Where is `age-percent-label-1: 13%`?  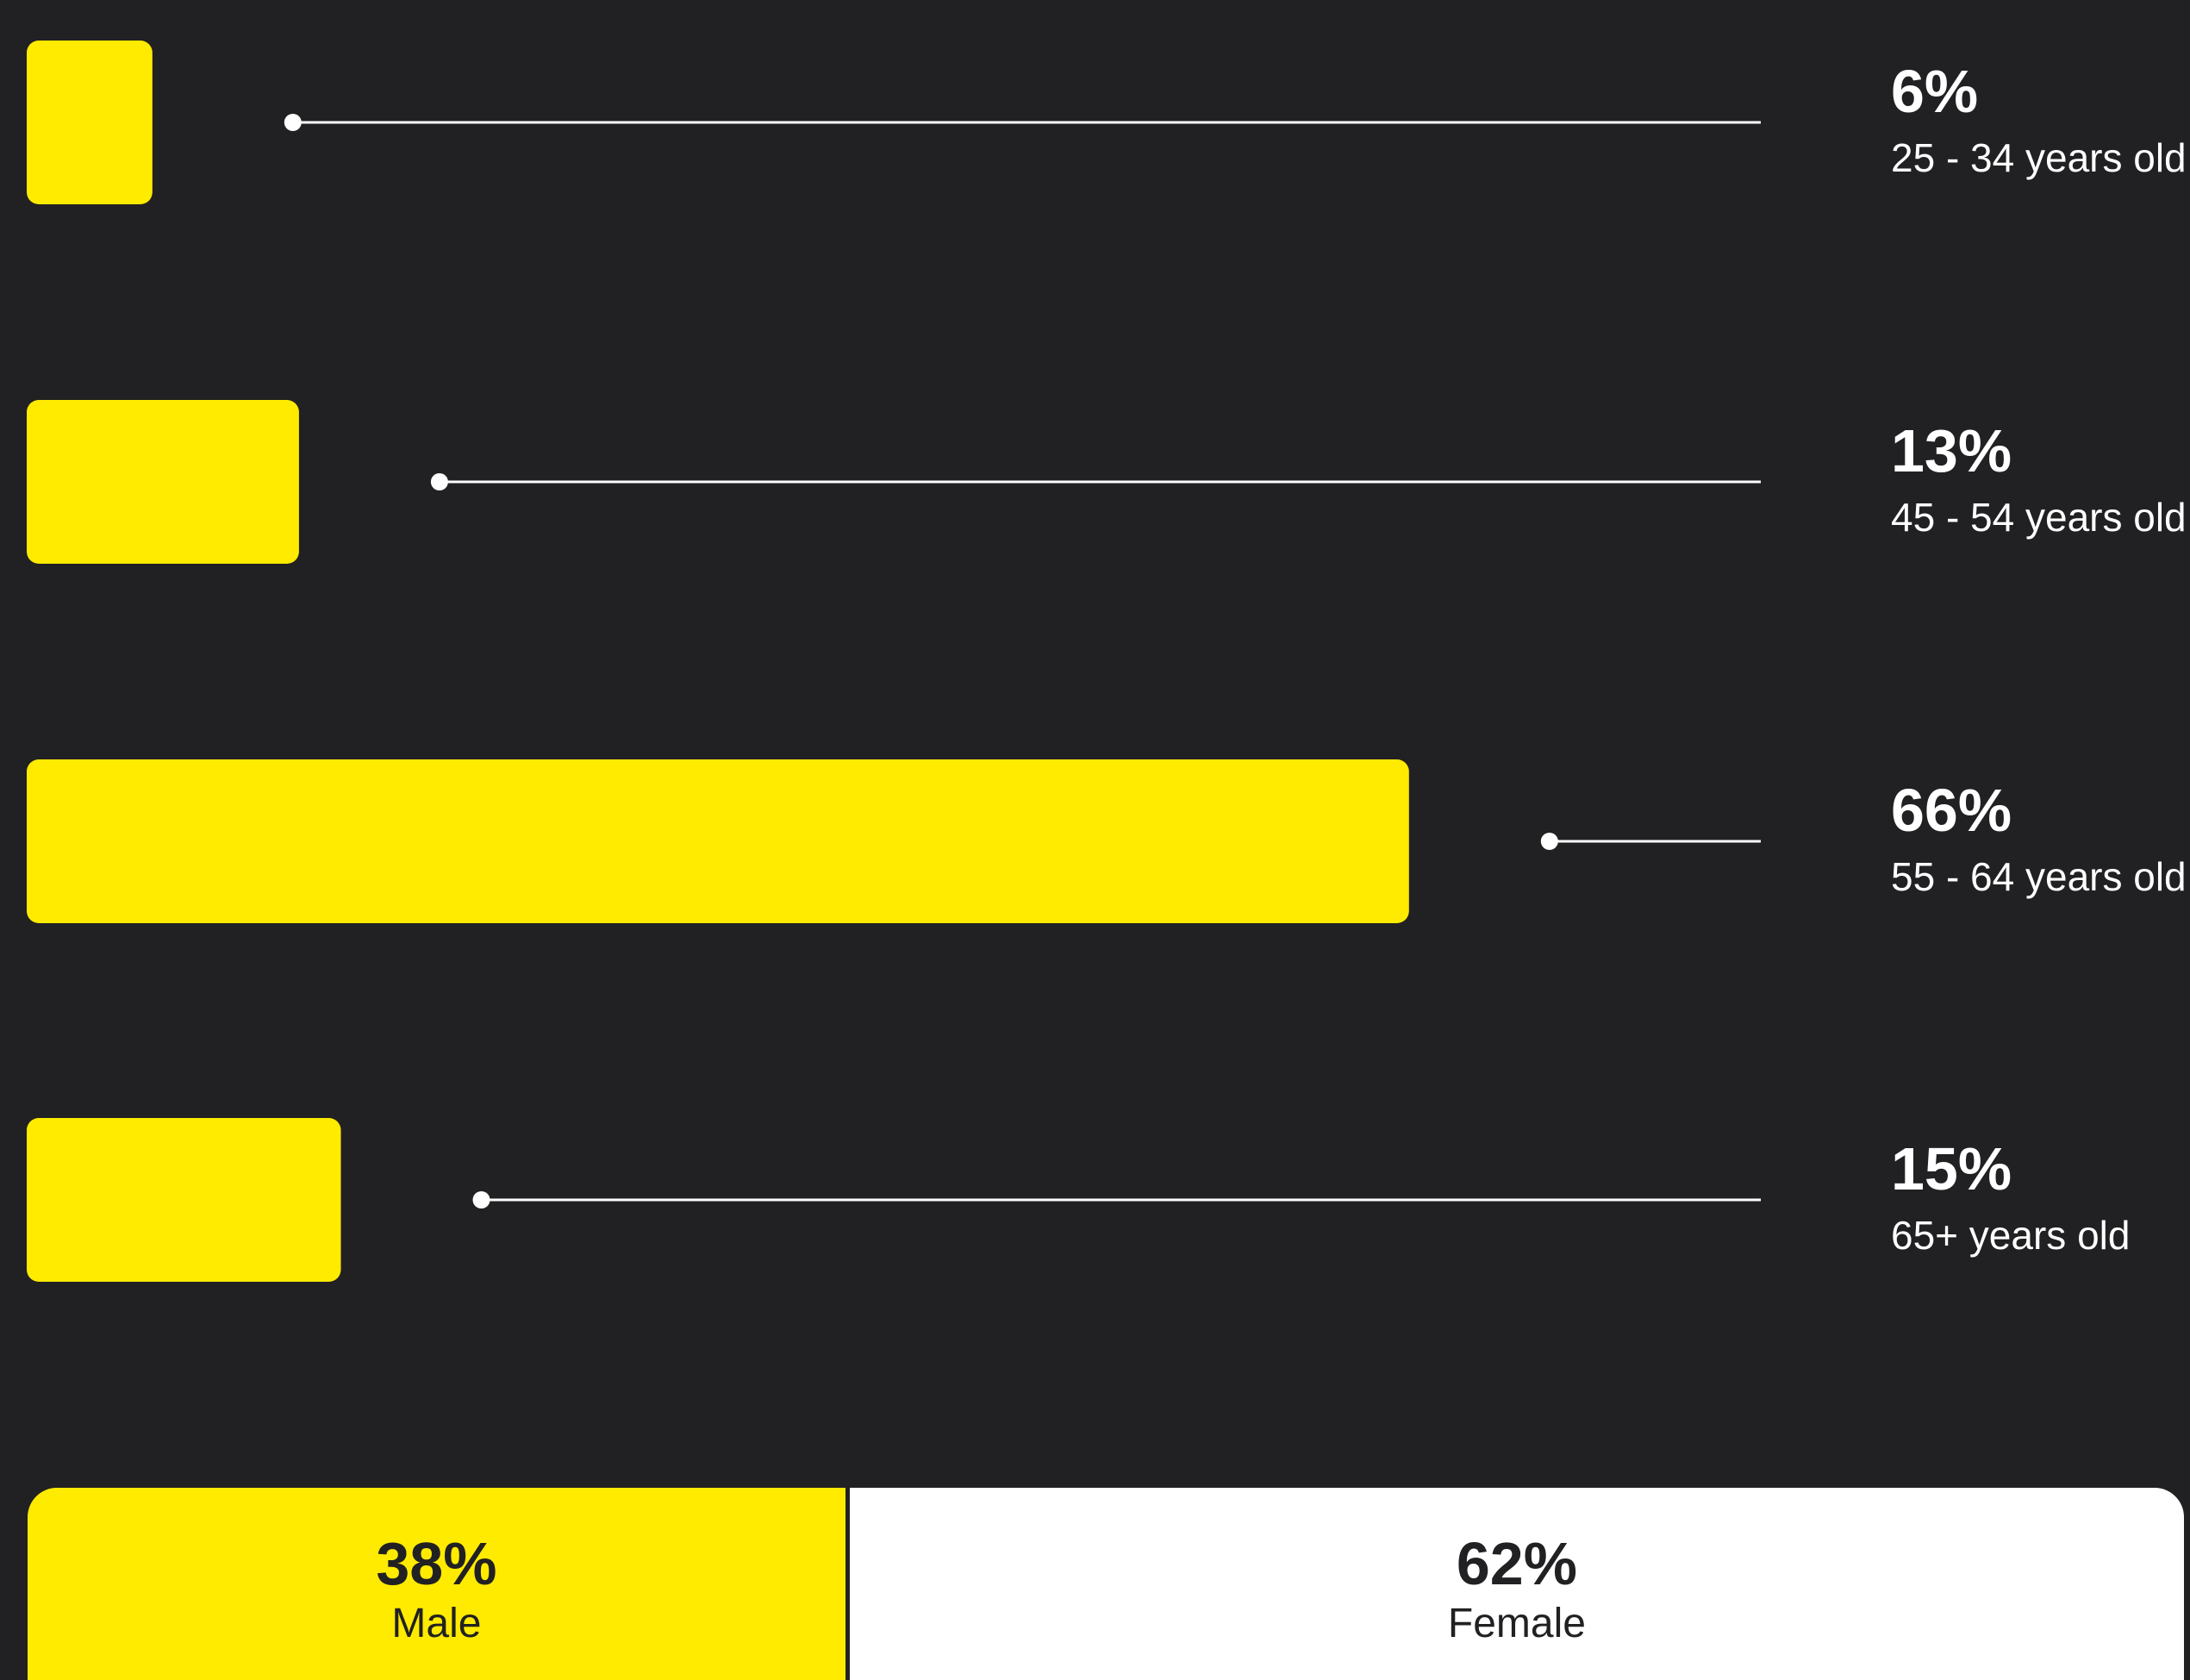
age-percent-label-1: 13% is located at coordinates (1951, 450).